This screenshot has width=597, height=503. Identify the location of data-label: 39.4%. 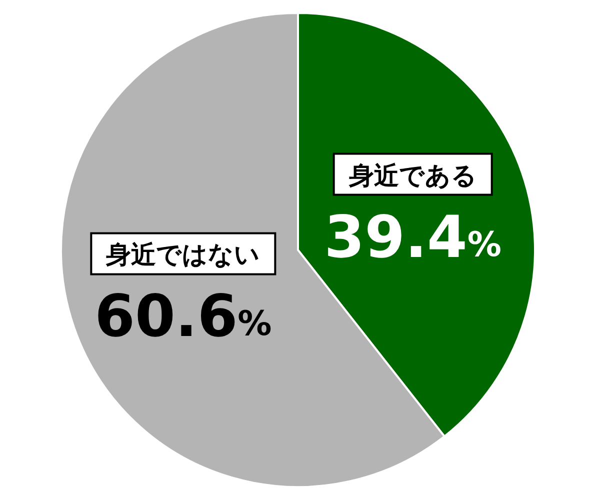
(413, 236).